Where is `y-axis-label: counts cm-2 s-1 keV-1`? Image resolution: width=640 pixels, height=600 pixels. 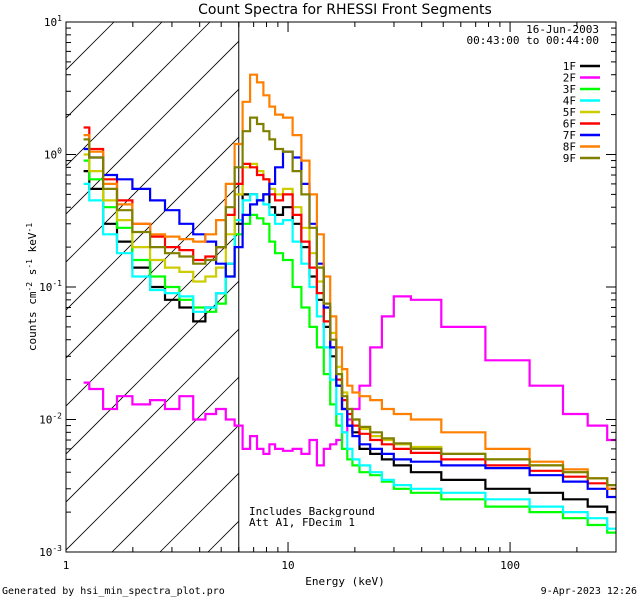 y-axis-label: counts cm-2 s-1 keV-1 is located at coordinates (32, 287).